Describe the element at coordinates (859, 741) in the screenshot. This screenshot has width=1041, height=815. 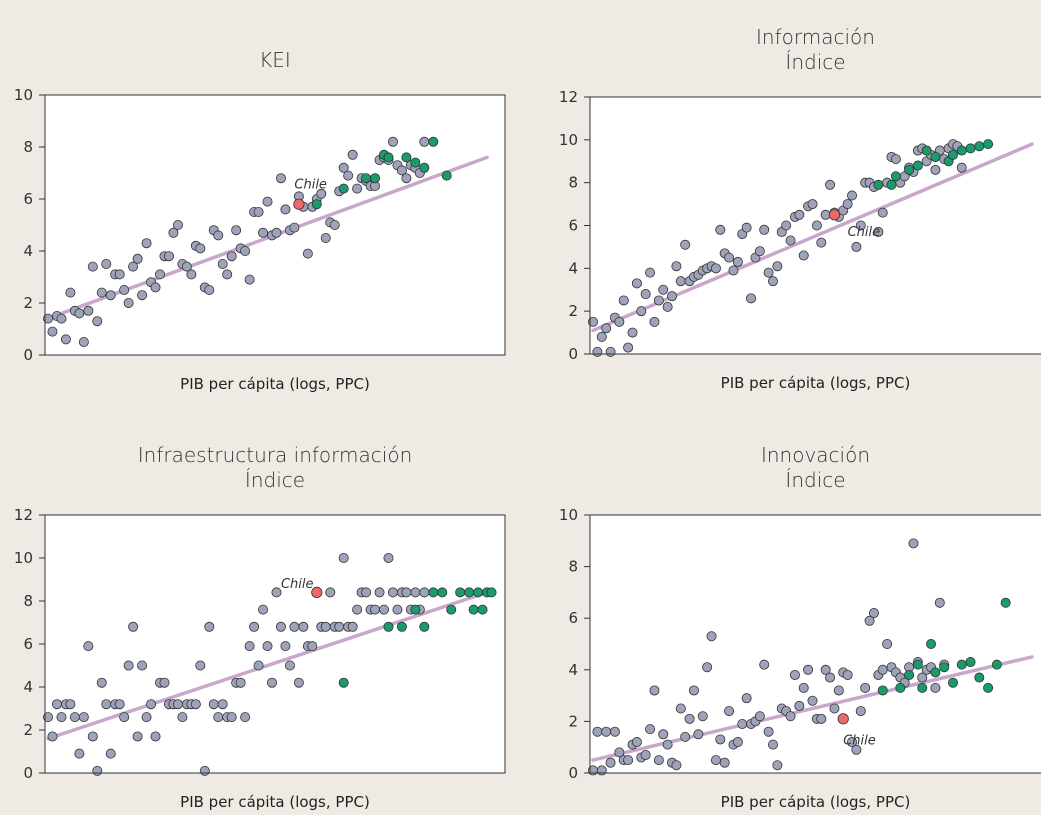
I see `chart-innovacion-annotation-chile: Chile` at that location.